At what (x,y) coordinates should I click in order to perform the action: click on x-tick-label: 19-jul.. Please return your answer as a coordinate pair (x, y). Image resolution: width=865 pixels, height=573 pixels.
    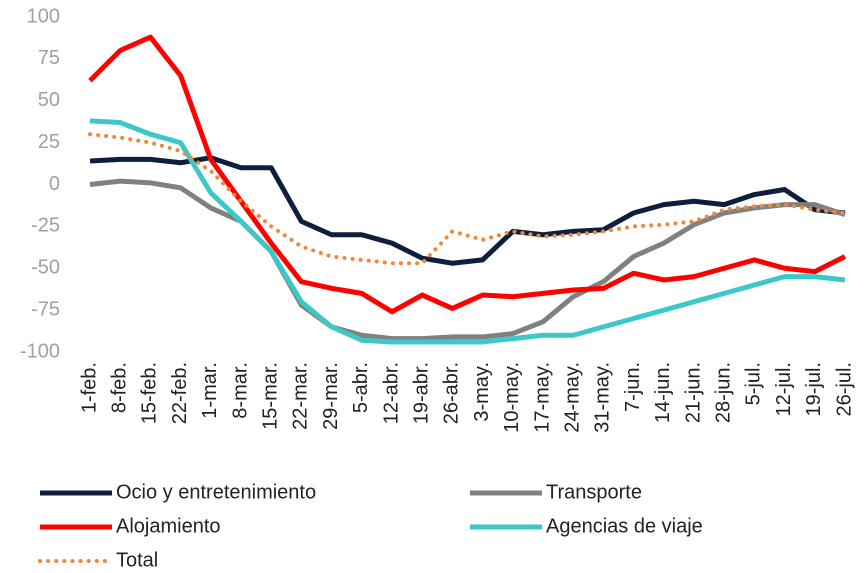
    Looking at the image, I should click on (814, 389).